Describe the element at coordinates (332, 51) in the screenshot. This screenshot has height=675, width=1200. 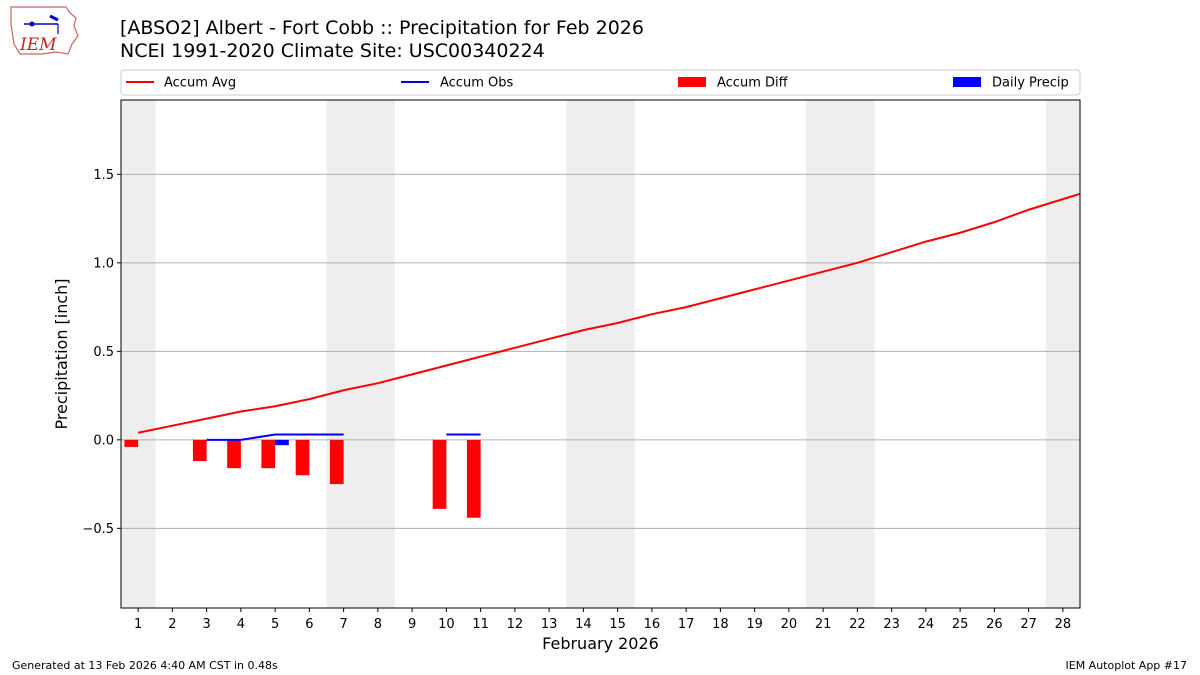
I see `chart-subtitle: NCEI 1991-2020 Climate Site: USC00340224` at that location.